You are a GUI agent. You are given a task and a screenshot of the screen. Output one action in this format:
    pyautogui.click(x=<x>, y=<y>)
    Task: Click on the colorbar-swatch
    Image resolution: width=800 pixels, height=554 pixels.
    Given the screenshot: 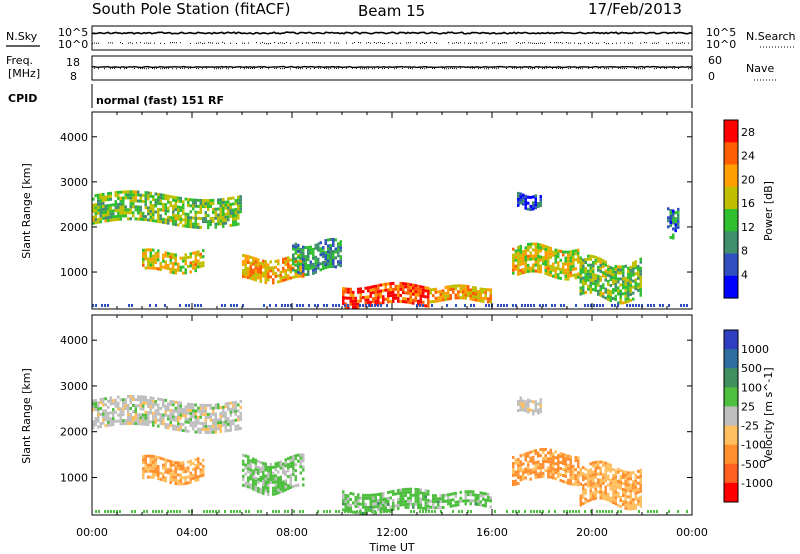 What is the action you would take?
    pyautogui.click(x=731, y=378)
    